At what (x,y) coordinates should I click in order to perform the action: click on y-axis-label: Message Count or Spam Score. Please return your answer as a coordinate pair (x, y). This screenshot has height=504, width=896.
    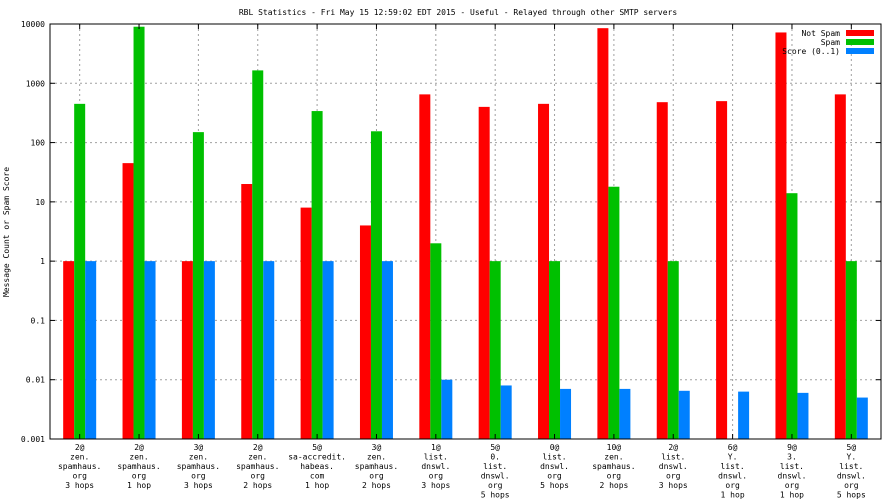
    Looking at the image, I should click on (6, 232).